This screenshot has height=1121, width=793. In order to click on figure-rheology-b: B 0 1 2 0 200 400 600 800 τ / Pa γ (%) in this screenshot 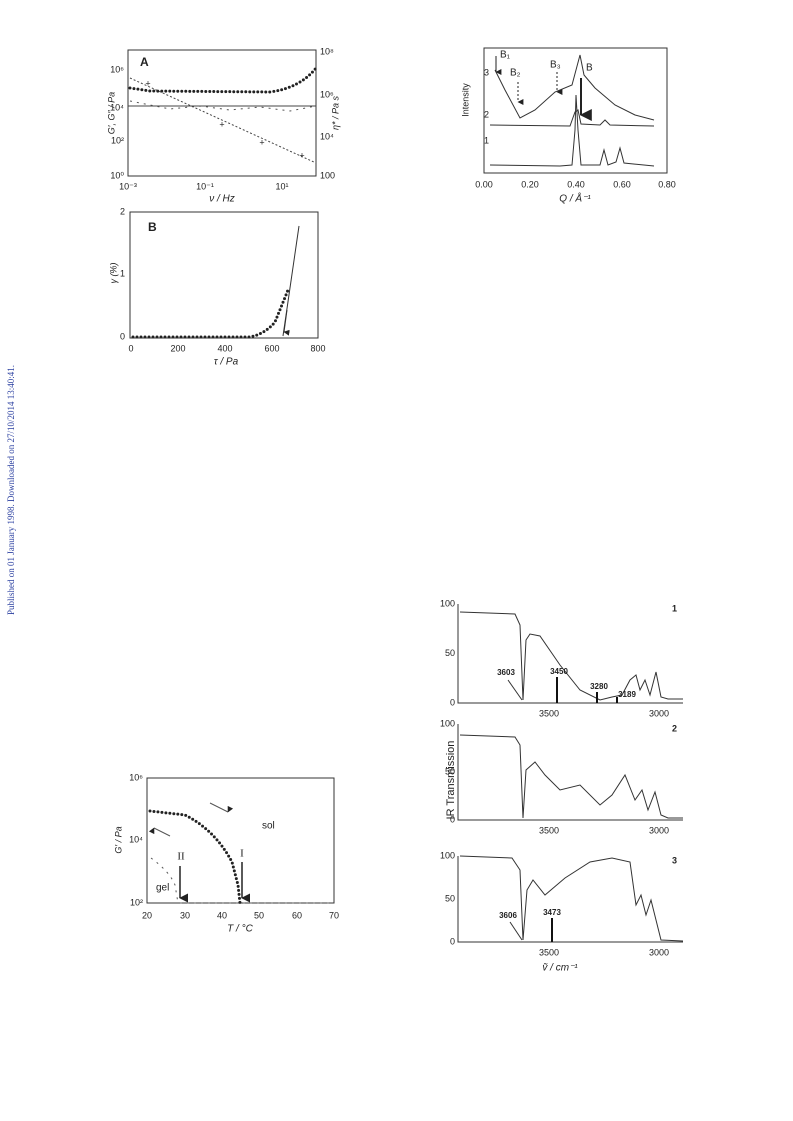, I will do `click(216, 286)`.